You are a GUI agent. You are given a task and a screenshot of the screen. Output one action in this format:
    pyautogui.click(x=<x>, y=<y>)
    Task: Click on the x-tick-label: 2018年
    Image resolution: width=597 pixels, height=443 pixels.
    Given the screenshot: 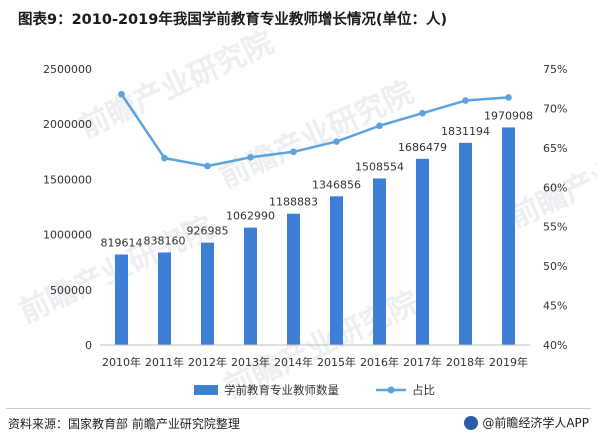 What is the action you would take?
    pyautogui.click(x=465, y=362)
    